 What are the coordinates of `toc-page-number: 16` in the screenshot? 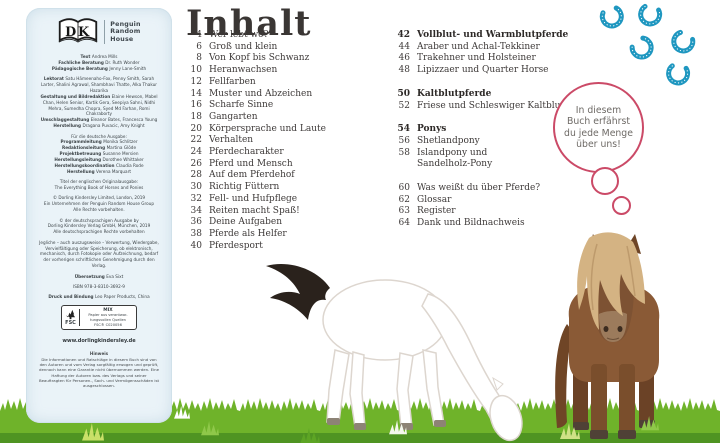 It's located at (196, 105).